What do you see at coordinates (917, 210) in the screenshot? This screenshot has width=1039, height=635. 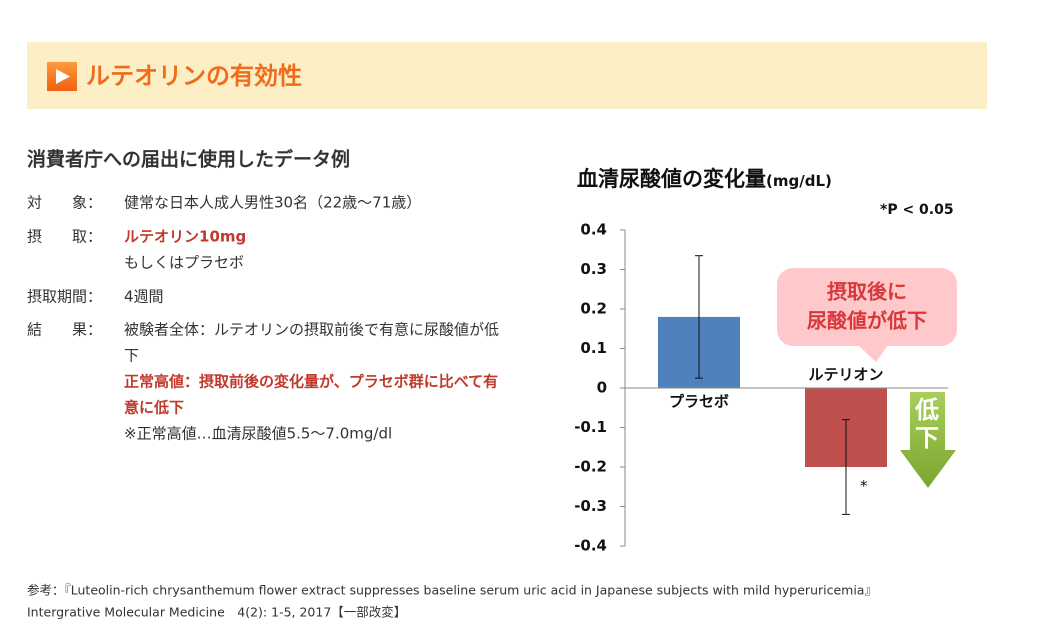 I see `significance-note: *P < 0.05` at bounding box center [917, 210].